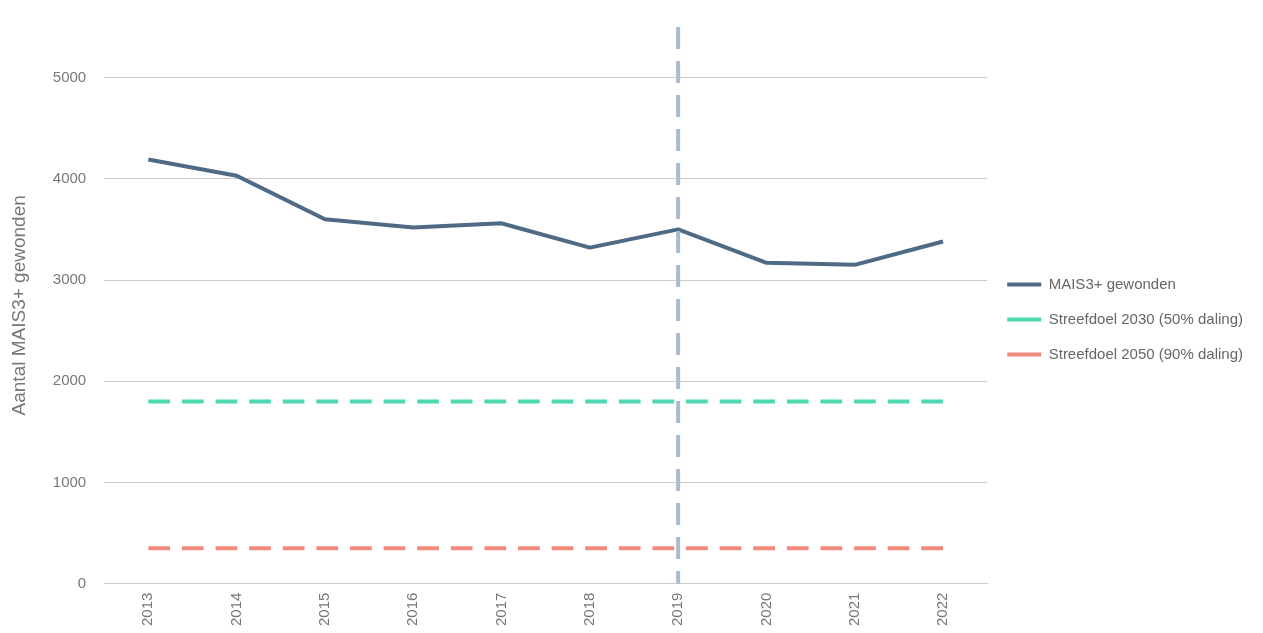 Image resolution: width=1263 pixels, height=633 pixels. Describe the element at coordinates (942, 609) in the screenshot. I see `x-tick-label: 2022` at that location.